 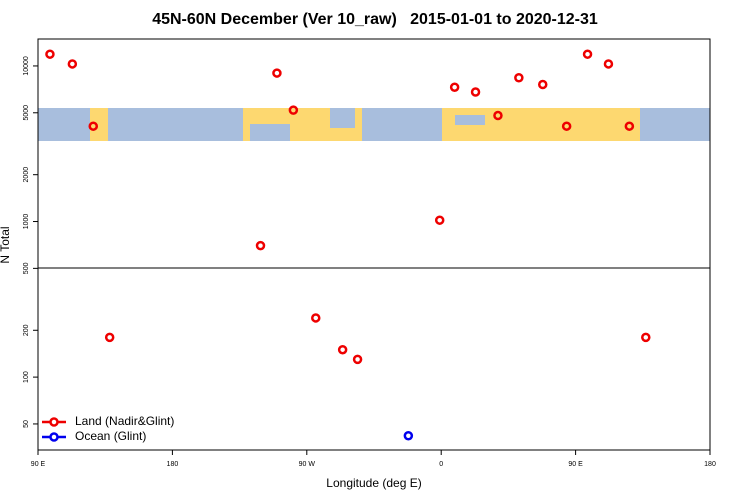 What do you see at coordinates (26, 330) in the screenshot?
I see `y-tick-label: 200` at bounding box center [26, 330].